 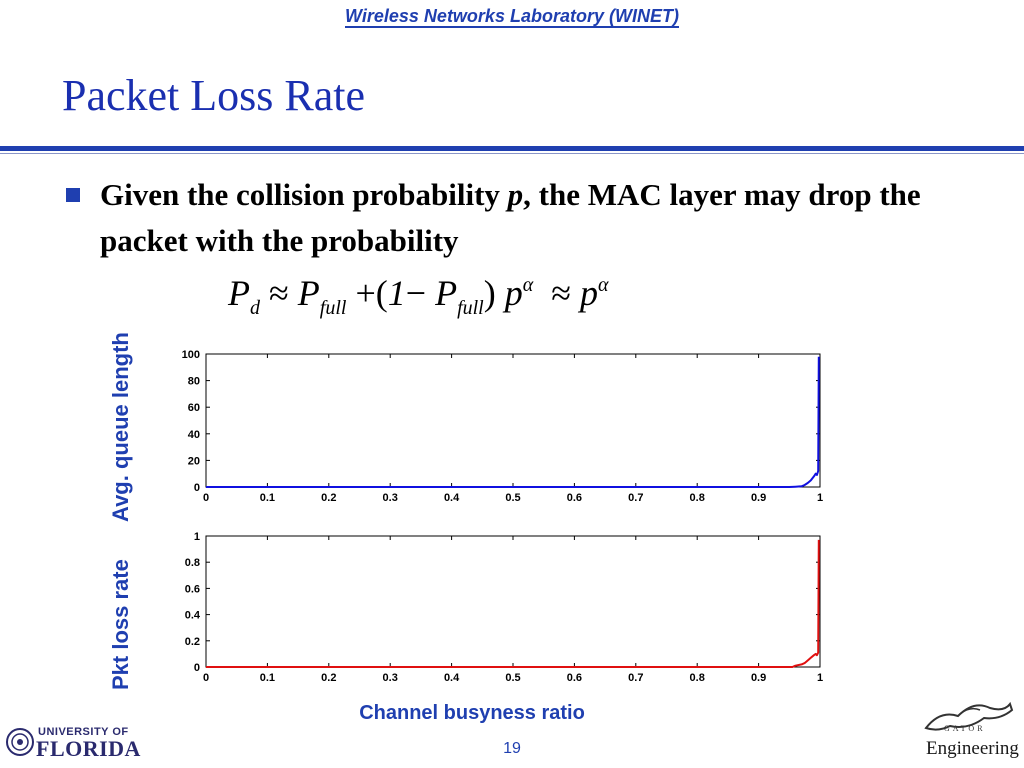 What do you see at coordinates (191, 355) in the screenshot?
I see `chart-top-y-tick-label: 100` at bounding box center [191, 355].